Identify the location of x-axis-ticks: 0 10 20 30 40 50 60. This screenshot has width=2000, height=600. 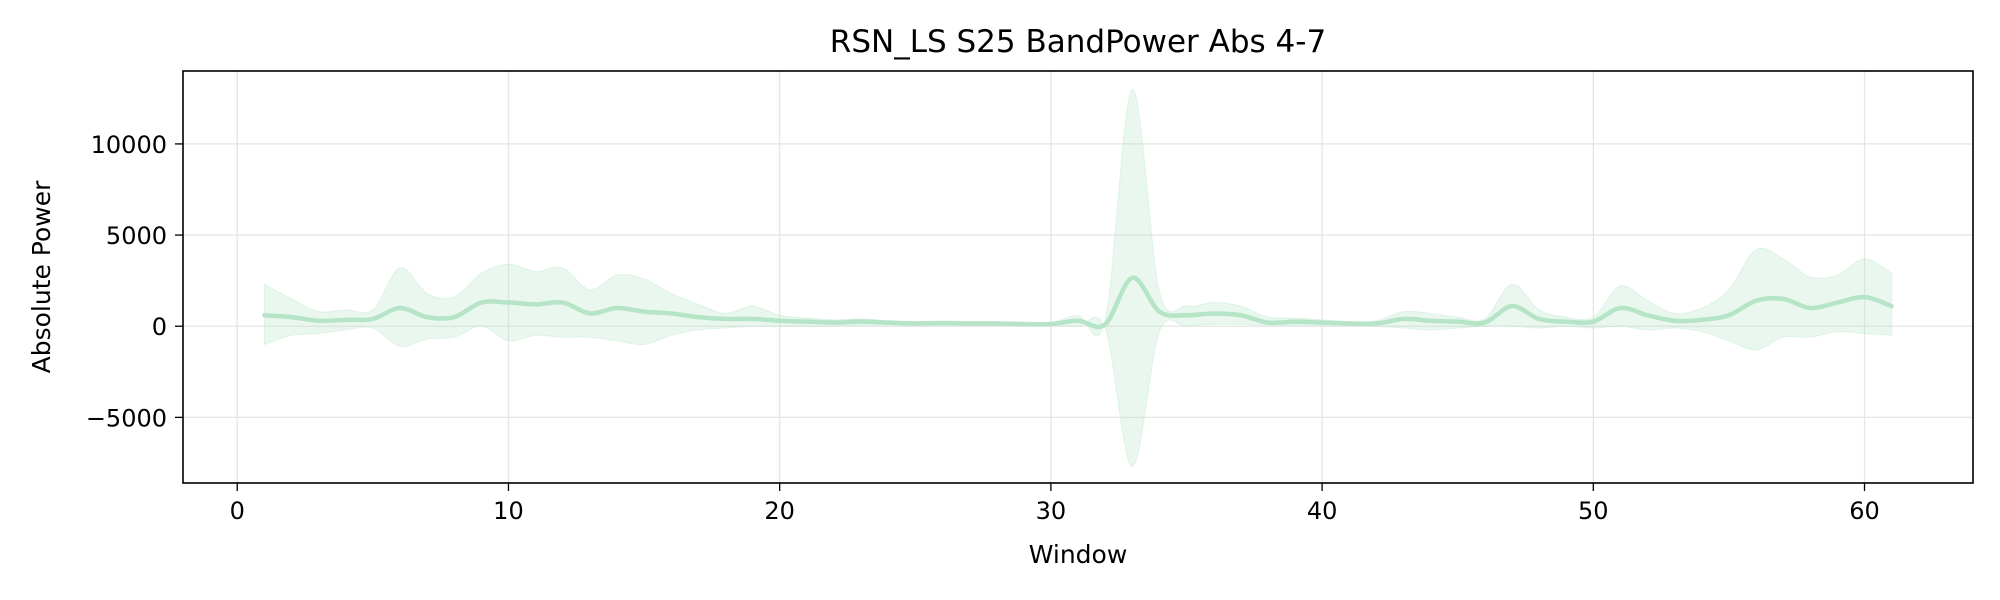
(1055, 504).